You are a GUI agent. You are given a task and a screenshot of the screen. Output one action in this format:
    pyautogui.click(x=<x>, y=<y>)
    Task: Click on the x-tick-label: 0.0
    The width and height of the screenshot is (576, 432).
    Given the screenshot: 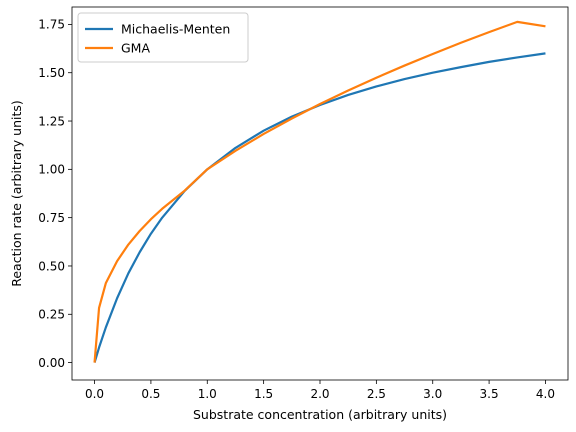 What is the action you would take?
    pyautogui.click(x=94, y=394)
    